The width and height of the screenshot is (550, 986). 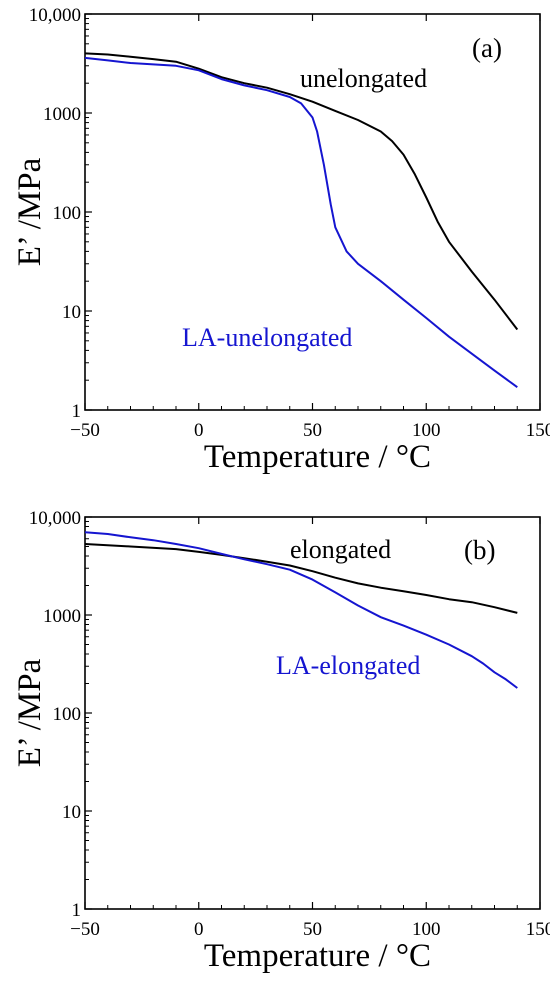 What do you see at coordinates (487, 48) in the screenshot?
I see `panel-label: (a)` at bounding box center [487, 48].